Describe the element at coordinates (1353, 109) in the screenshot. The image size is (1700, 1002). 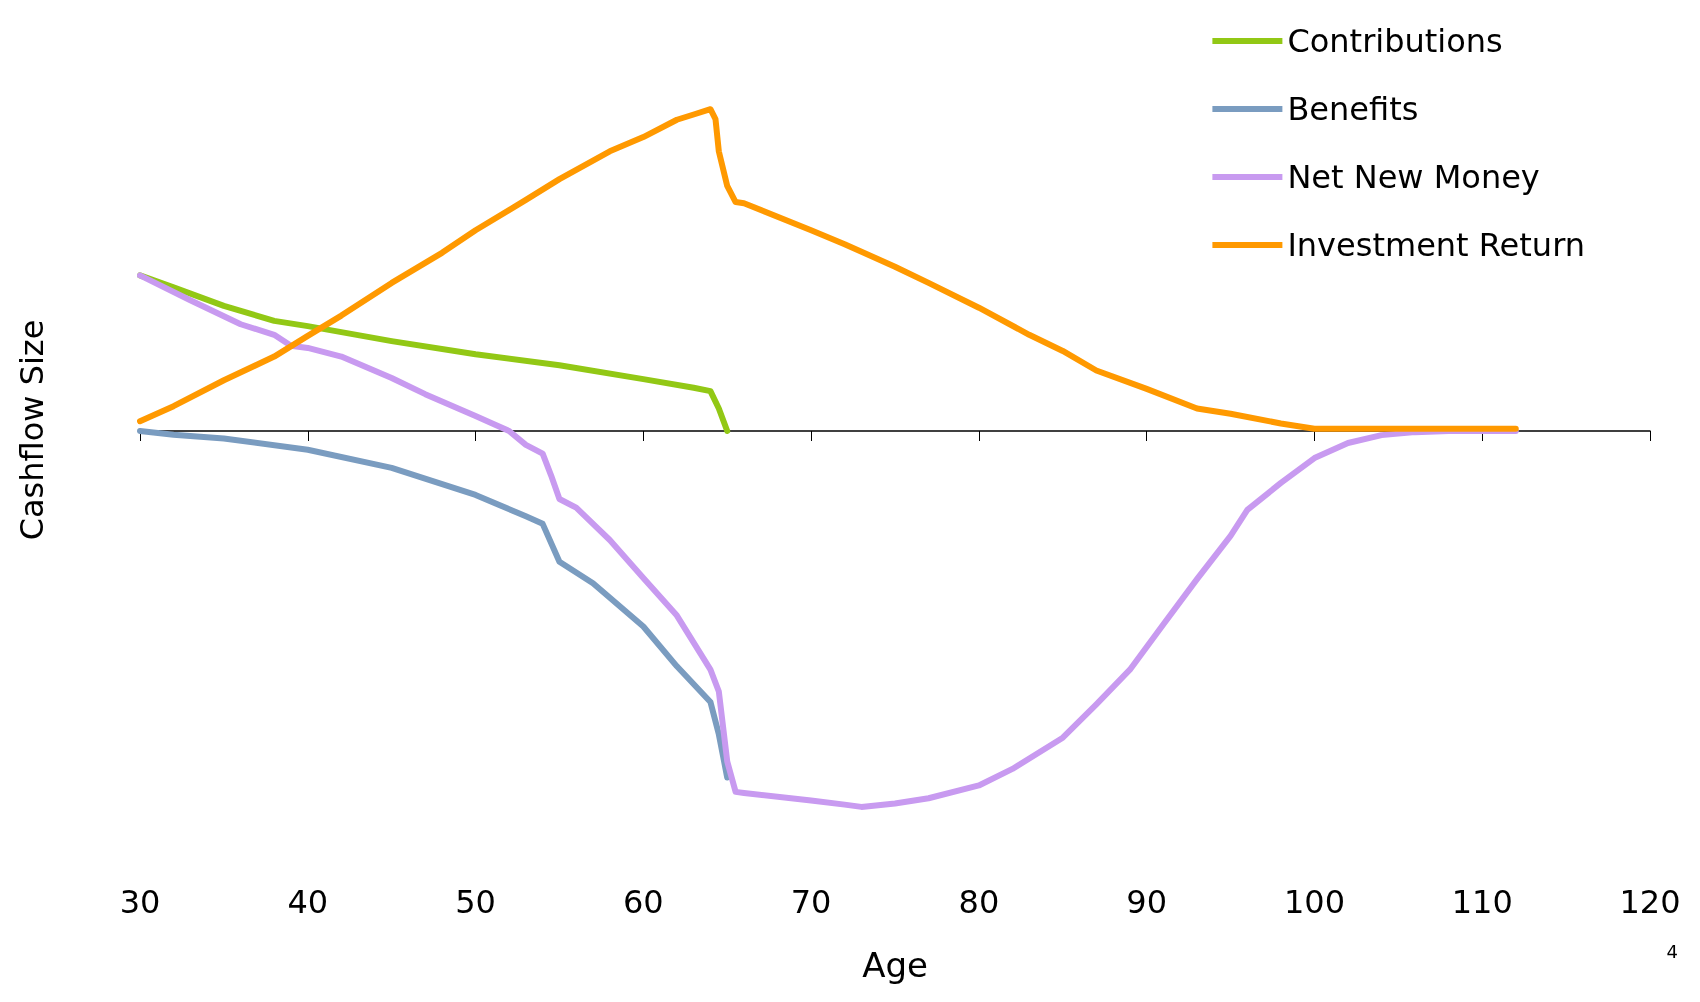
I see `legend-label: Benefits` at that location.